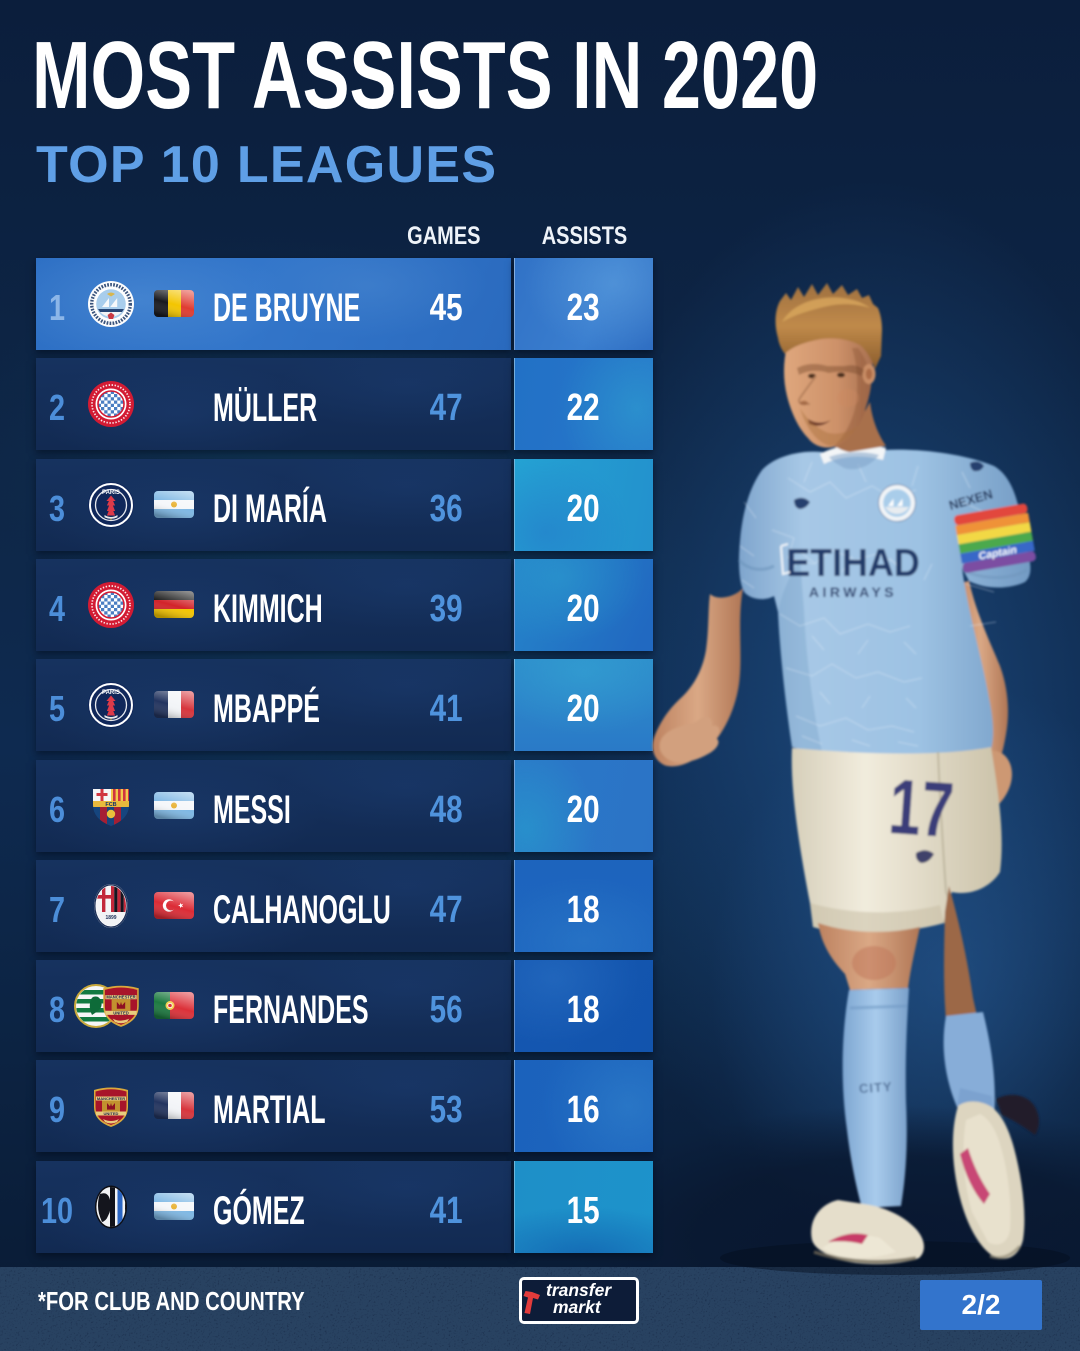 Image resolution: width=1080 pixels, height=1351 pixels. Describe the element at coordinates (579, 1290) in the screenshot. I see `svg-text: transfer` at that location.